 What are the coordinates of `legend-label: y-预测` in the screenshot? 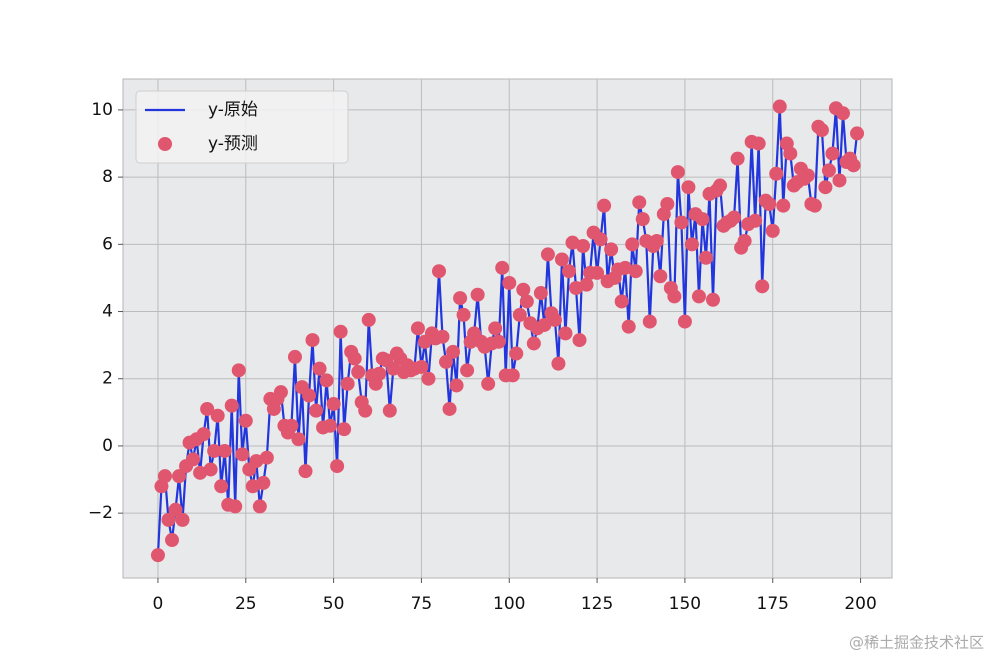 It's located at (233, 144).